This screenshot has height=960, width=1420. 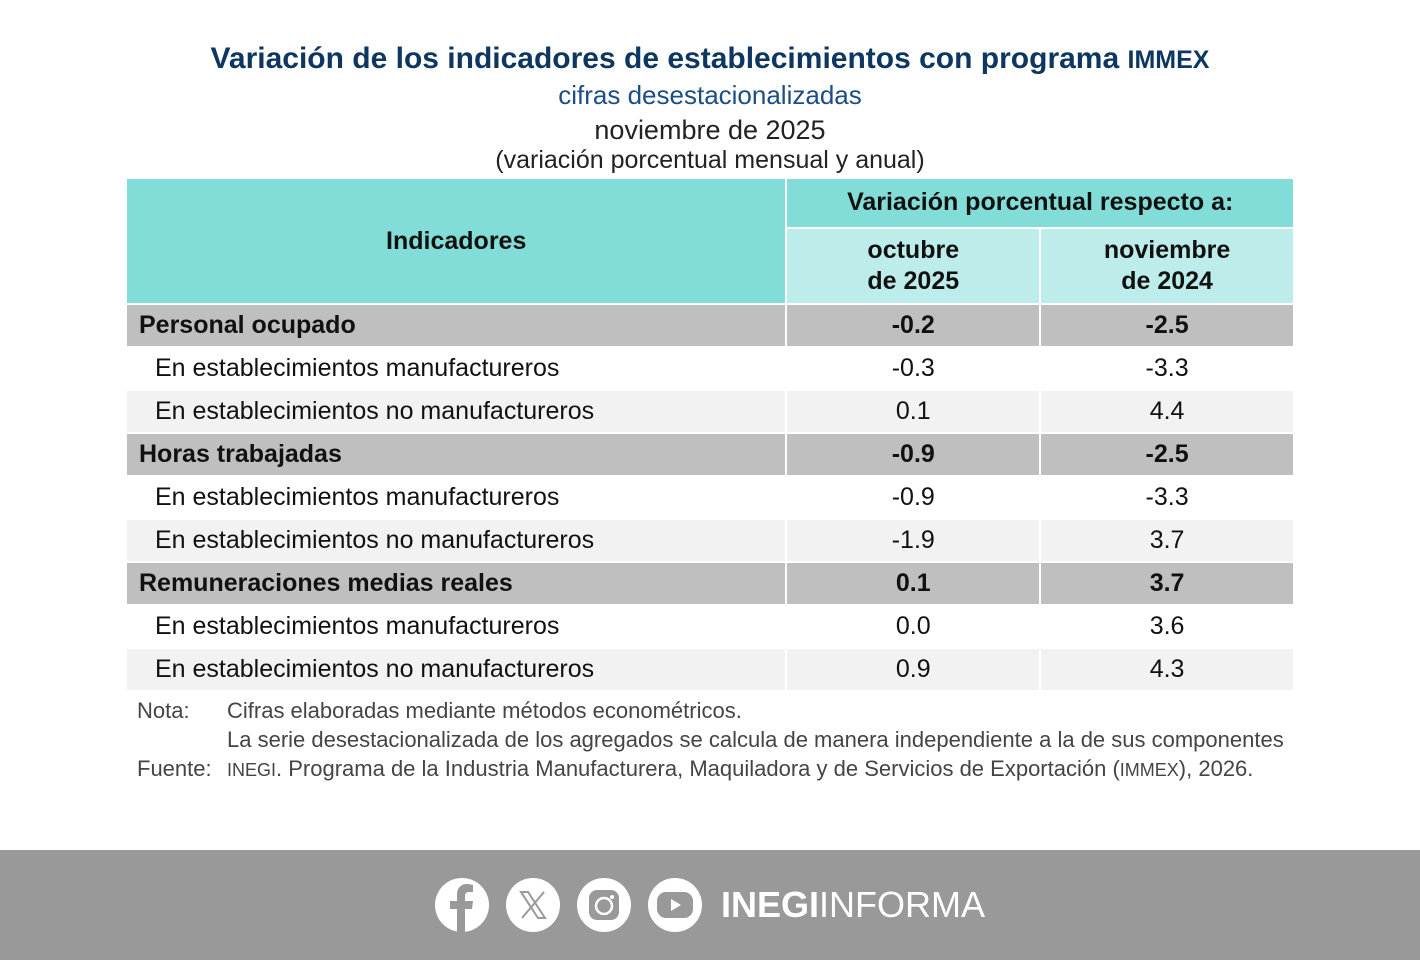 I want to click on table-row: En establecimientos manufactureros 0.0 3.6, so click(x=709, y=626).